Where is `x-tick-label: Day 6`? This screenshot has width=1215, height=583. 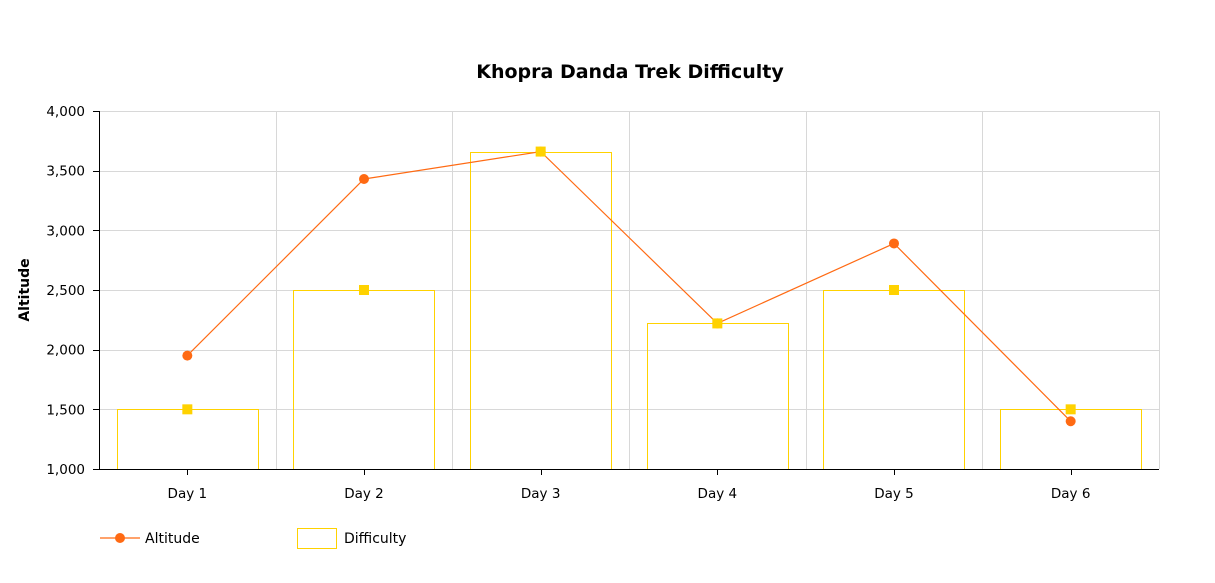 x-tick-label: Day 6 is located at coordinates (1071, 494).